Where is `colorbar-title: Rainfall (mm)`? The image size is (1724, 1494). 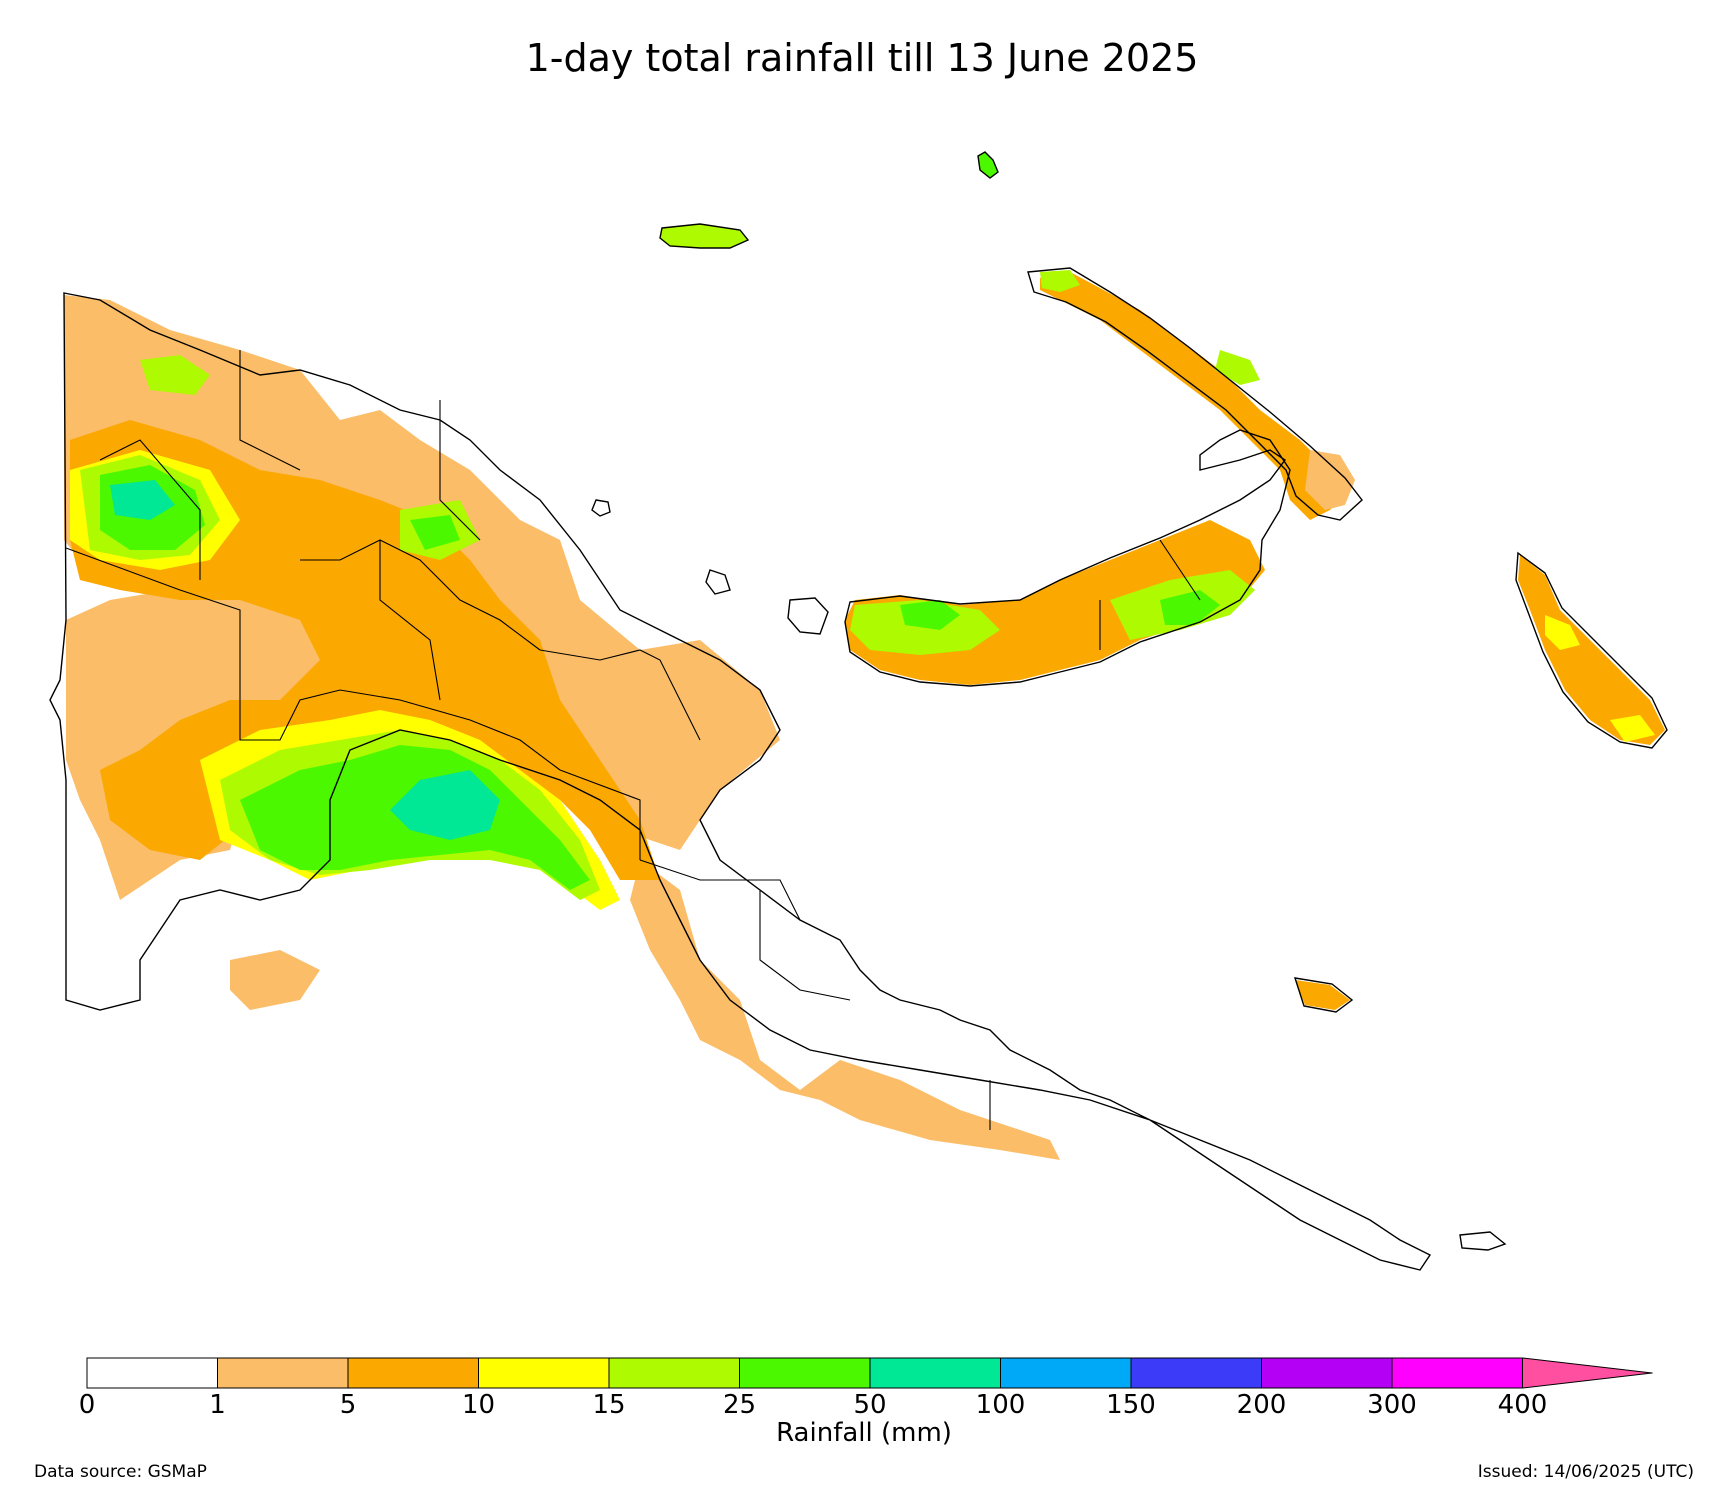
colorbar-title: Rainfall (mm) is located at coordinates (864, 1433).